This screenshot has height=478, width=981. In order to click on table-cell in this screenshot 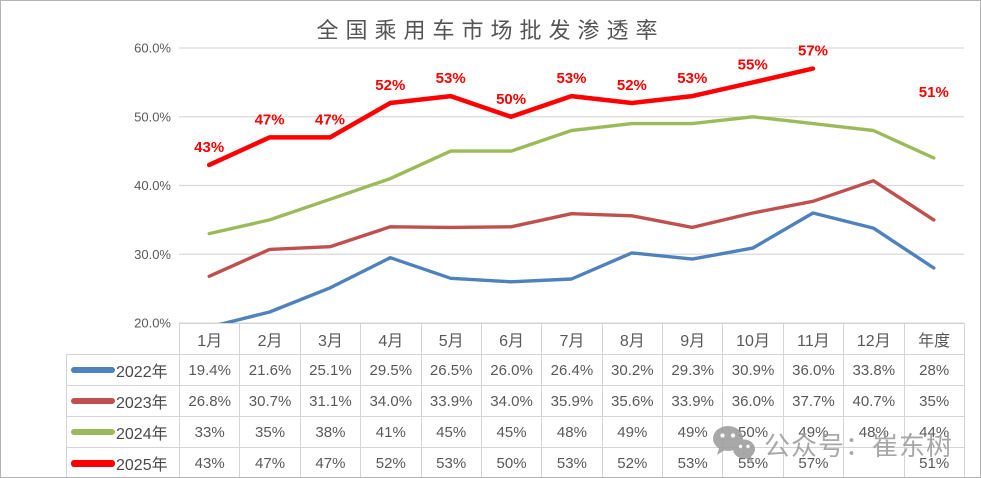, I will do `click(874, 462)`.